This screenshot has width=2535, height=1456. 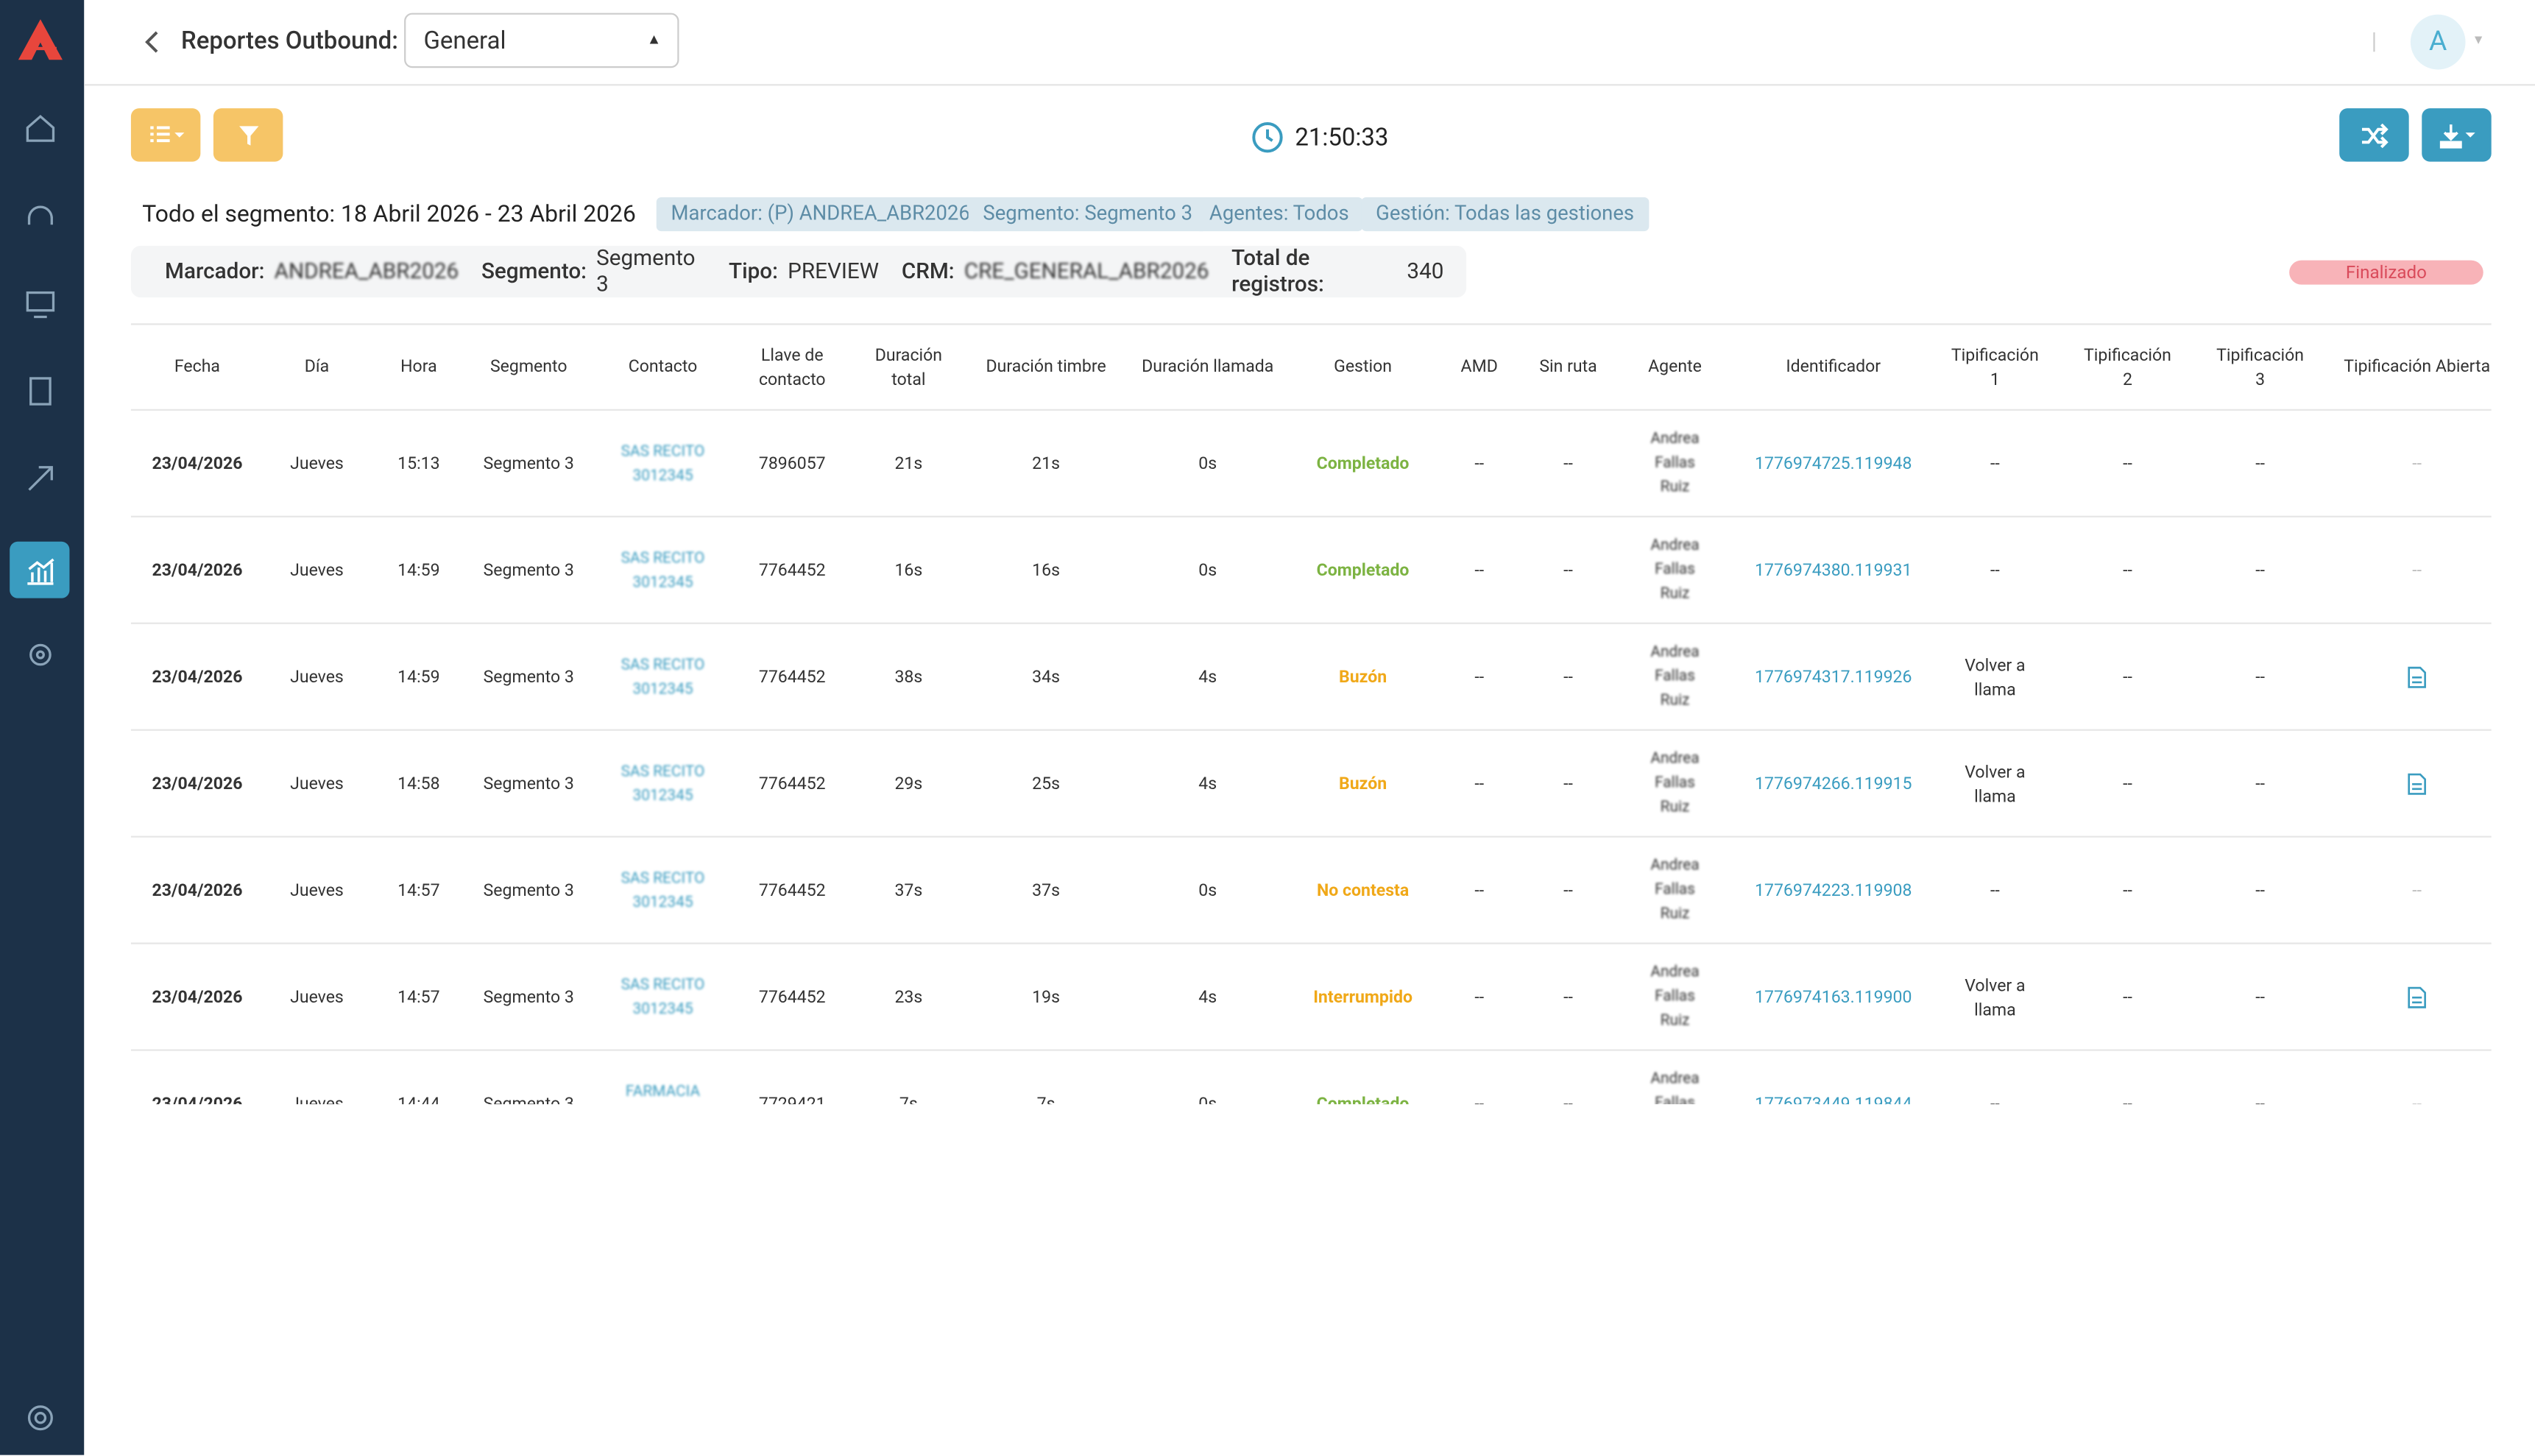 I want to click on report-select: General ▲, so click(x=541, y=40).